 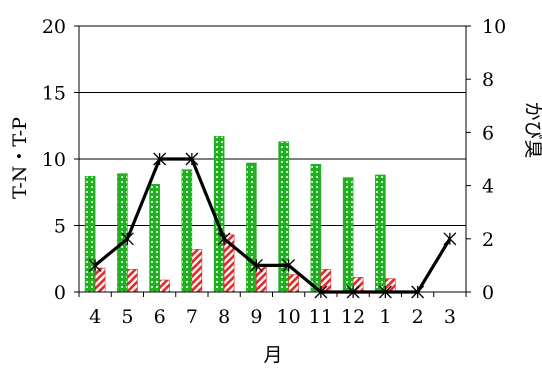 What do you see at coordinates (20, 158) in the screenshot?
I see `y-axis-left-title: T-N・T-P` at bounding box center [20, 158].